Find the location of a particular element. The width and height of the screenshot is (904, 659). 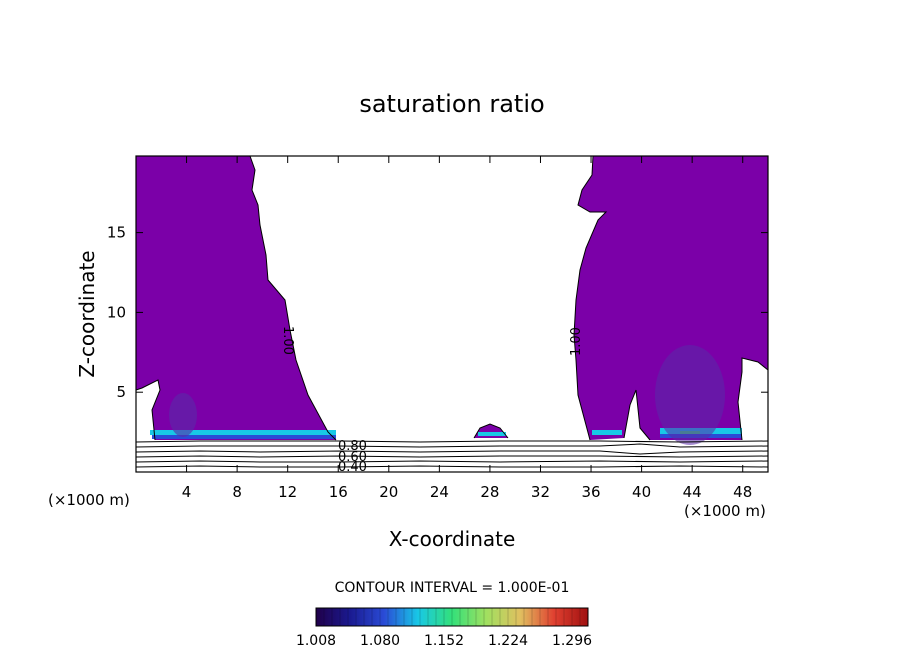

colorbar-stripes is located at coordinates (452, 617).